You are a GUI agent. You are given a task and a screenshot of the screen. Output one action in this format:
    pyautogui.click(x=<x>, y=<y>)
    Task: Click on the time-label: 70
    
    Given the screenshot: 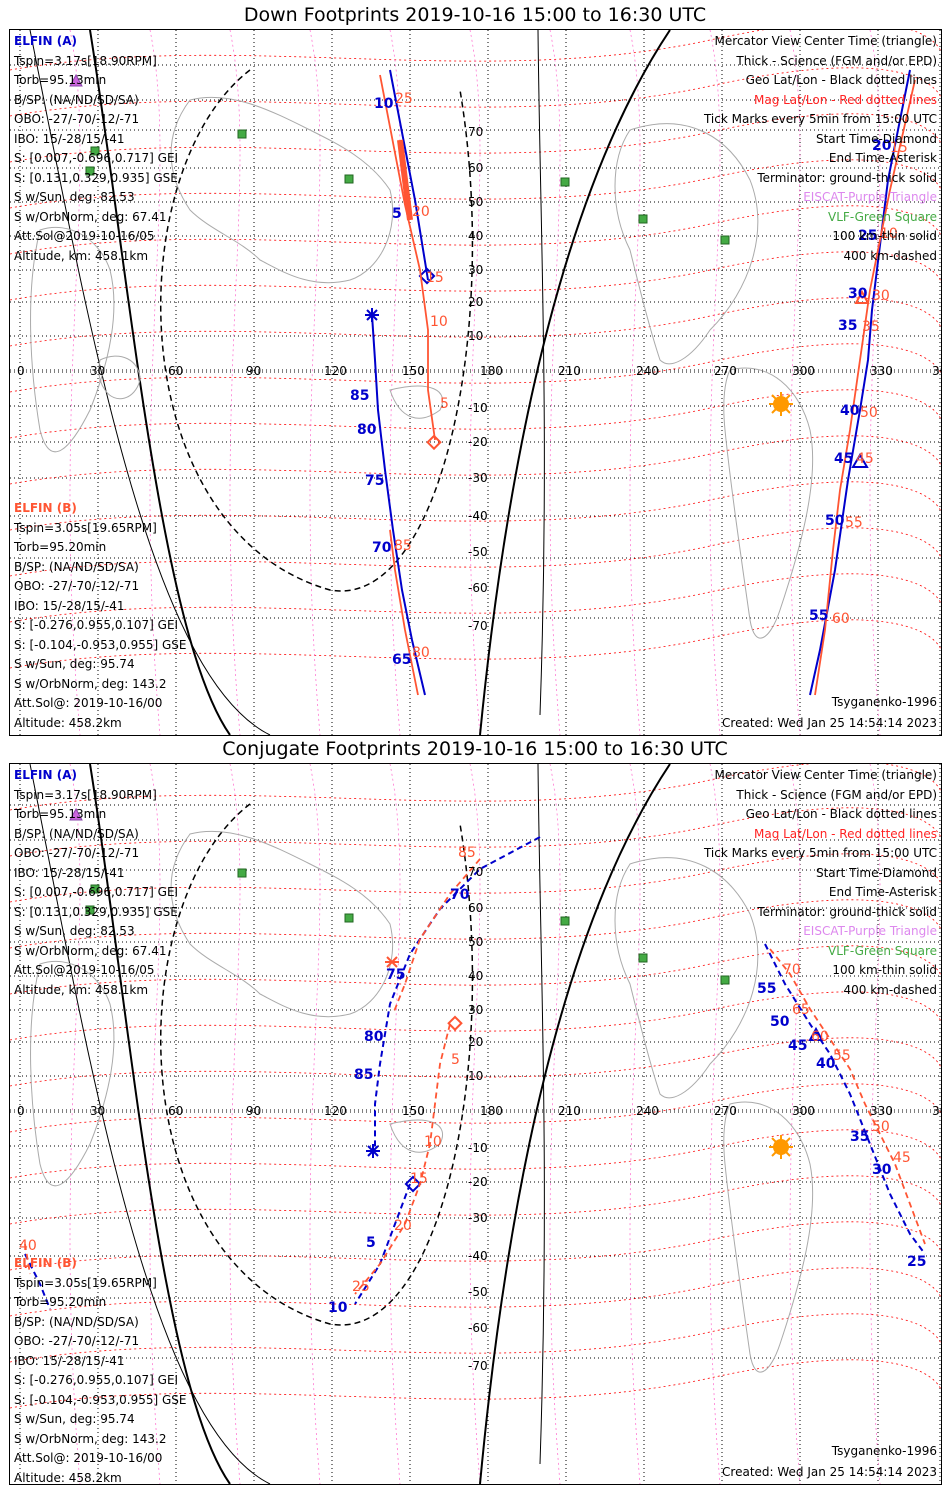 What is the action you would take?
    pyautogui.click(x=382, y=548)
    